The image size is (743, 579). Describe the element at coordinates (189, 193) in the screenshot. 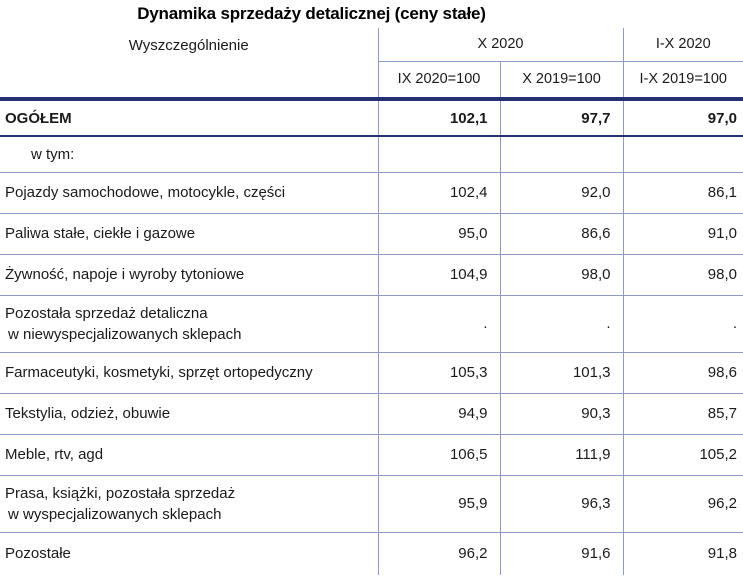

I see `row-label: Pojazdy samochodowe, motocykle, części` at that location.